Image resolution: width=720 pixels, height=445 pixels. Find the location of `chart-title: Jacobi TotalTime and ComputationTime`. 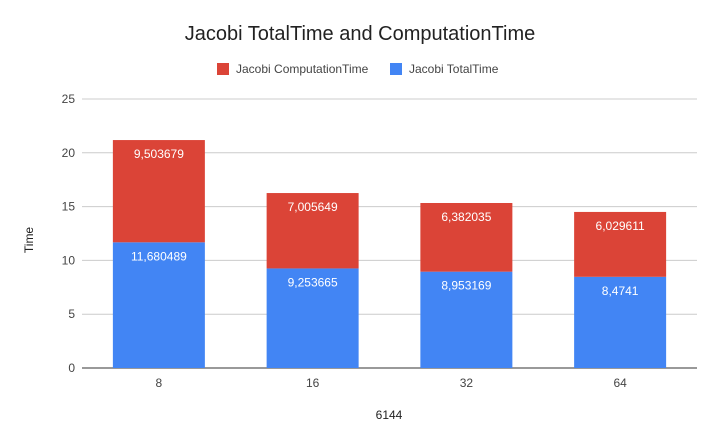

chart-title: Jacobi TotalTime and ComputationTime is located at coordinates (360, 34).